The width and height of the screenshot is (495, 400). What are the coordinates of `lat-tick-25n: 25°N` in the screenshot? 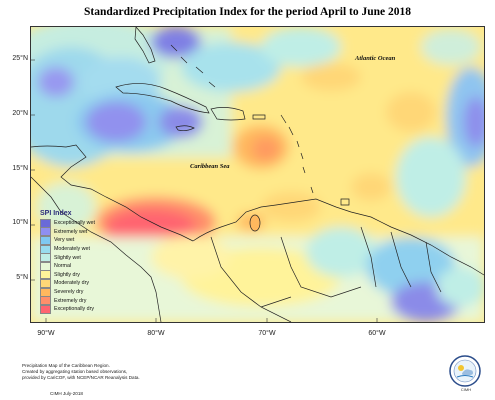 It's located at (20, 58).